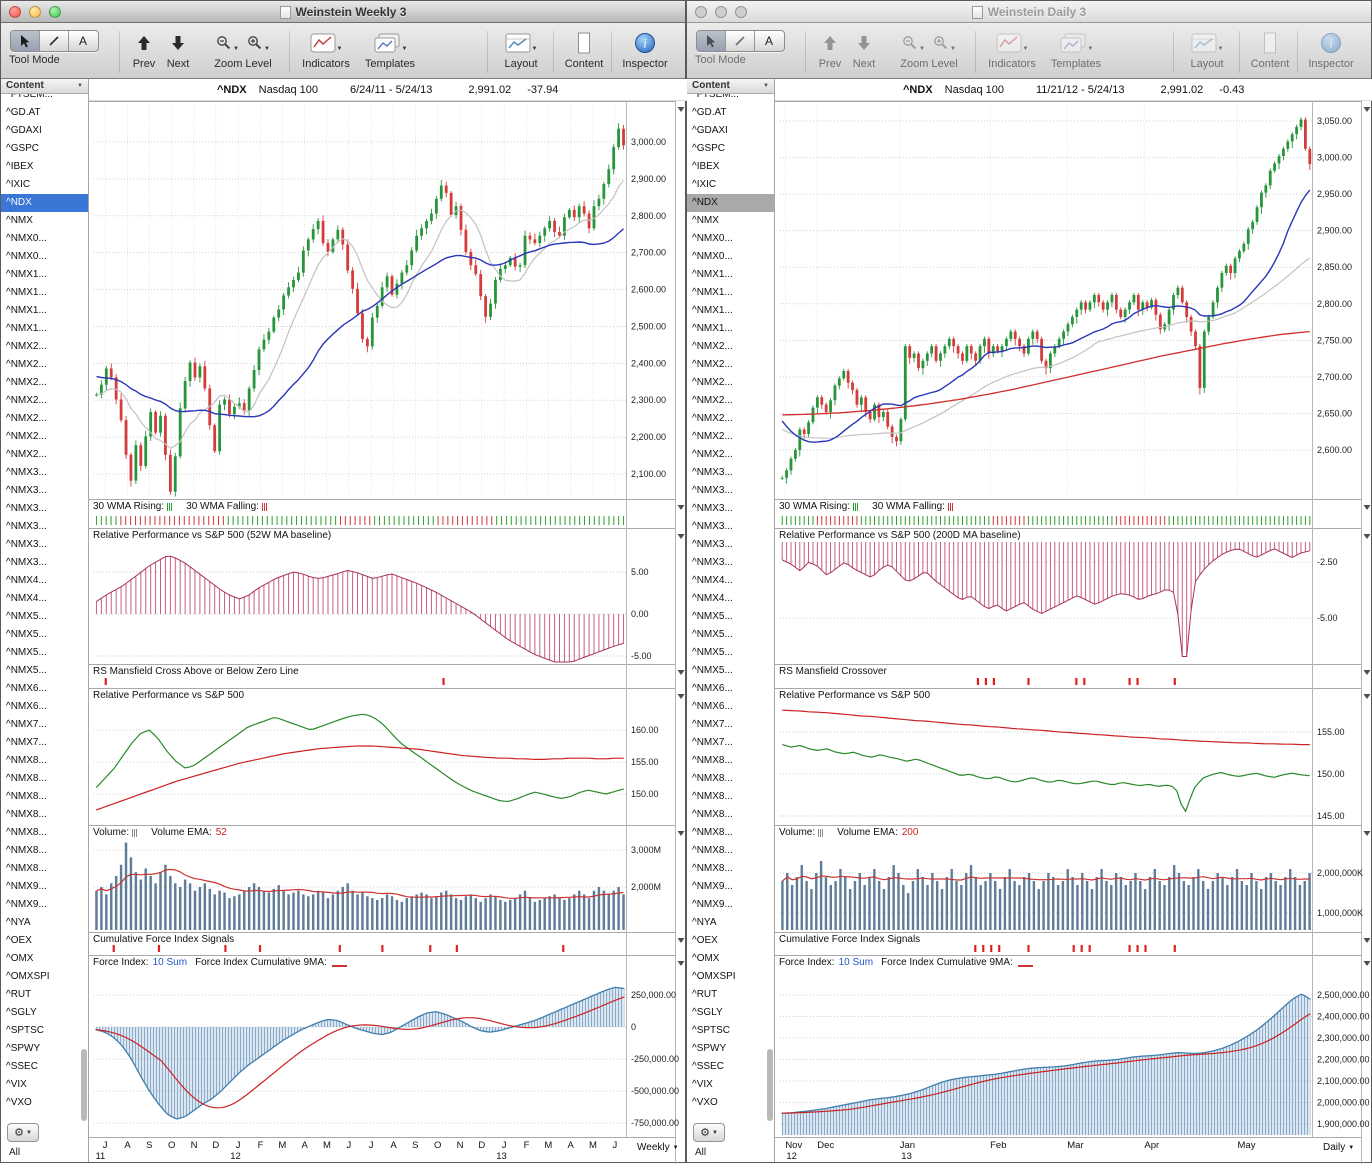 The image size is (1372, 1175). What do you see at coordinates (730, 203) in the screenshot?
I see `symbol-row: ^NDX` at bounding box center [730, 203].